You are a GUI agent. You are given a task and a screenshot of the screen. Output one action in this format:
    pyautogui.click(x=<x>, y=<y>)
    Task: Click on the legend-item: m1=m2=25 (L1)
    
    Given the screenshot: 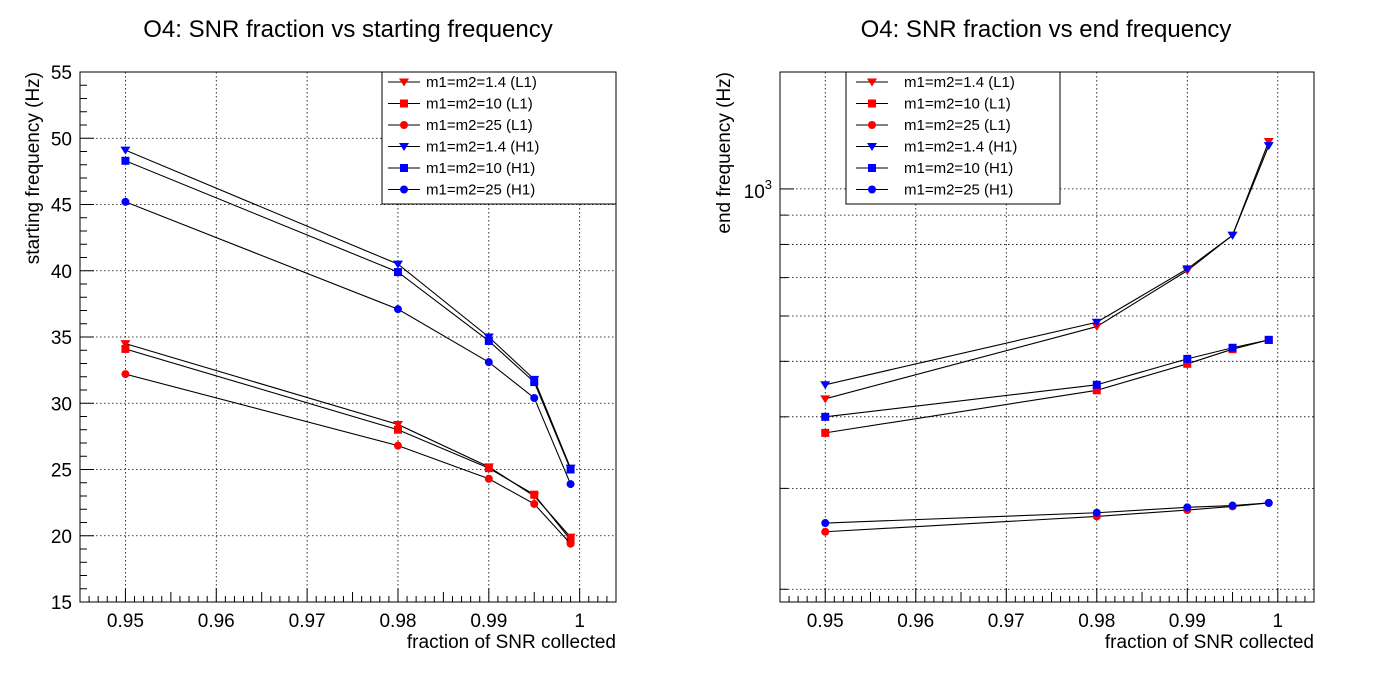 What is the action you would take?
    pyautogui.click(x=933, y=125)
    